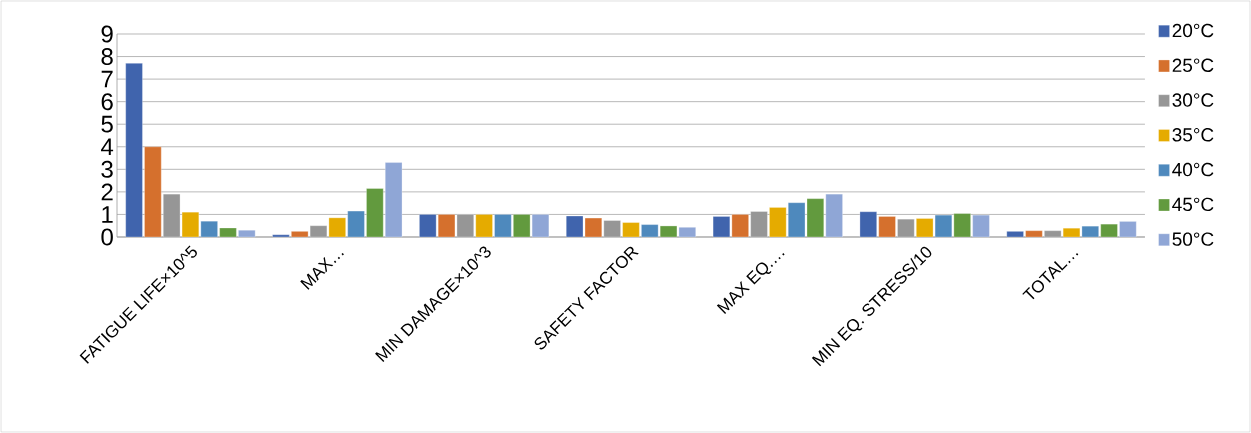 The width and height of the screenshot is (1251, 433). Describe the element at coordinates (1193, 65) in the screenshot. I see `legend-label: 25°C` at that location.